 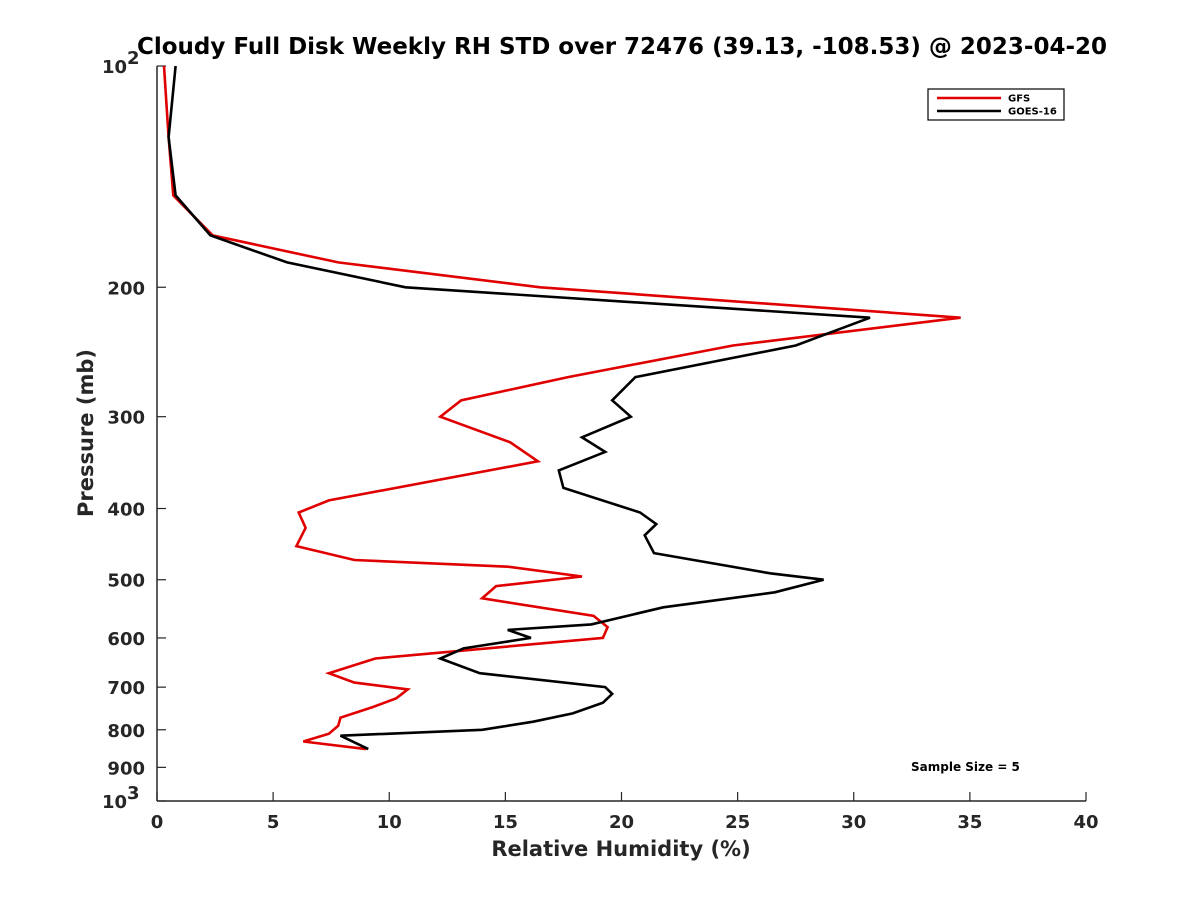 What do you see at coordinates (86, 433) in the screenshot?
I see `y-axis-label: Pressure (mb)` at bounding box center [86, 433].